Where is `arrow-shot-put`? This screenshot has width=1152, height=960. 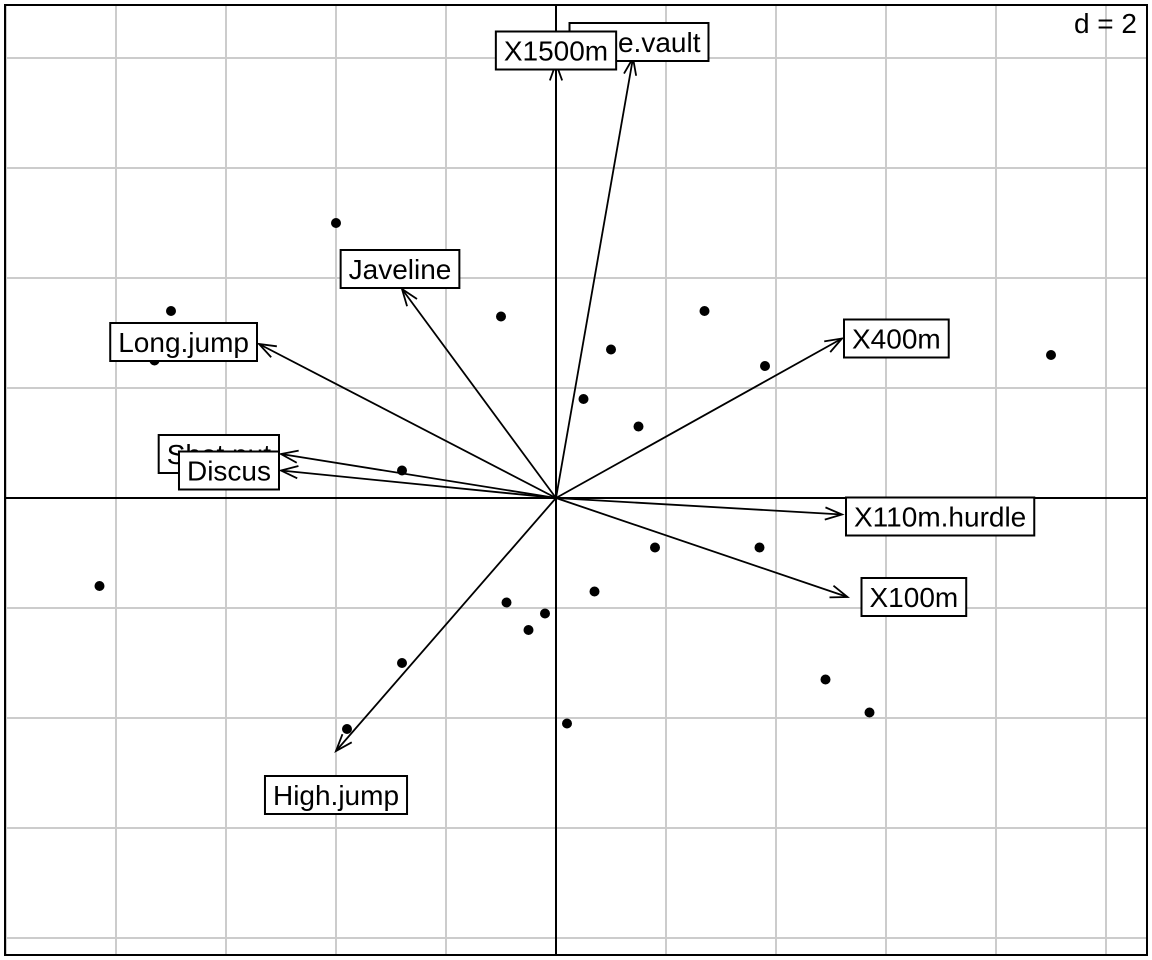 arrow-shot-put is located at coordinates (417, 474).